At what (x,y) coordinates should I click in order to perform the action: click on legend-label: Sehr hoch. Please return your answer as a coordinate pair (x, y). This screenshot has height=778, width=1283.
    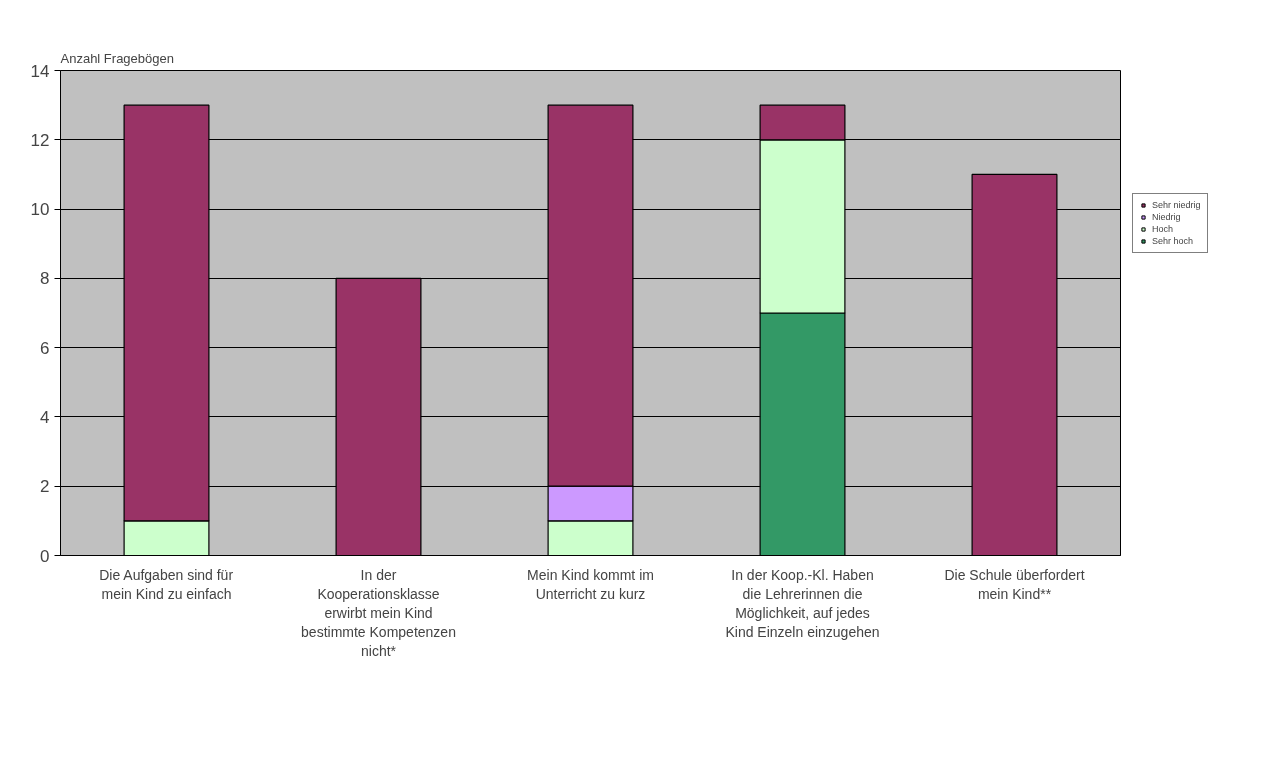
    Looking at the image, I should click on (1173, 241).